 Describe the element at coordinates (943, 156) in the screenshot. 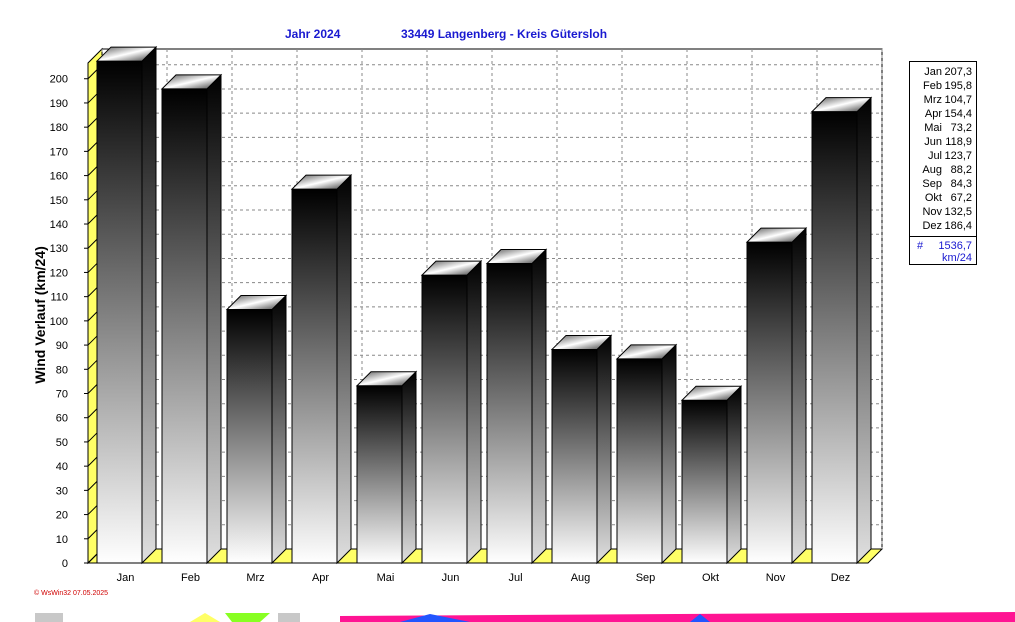

I see `legend-row-jul: Jul 123,7` at that location.